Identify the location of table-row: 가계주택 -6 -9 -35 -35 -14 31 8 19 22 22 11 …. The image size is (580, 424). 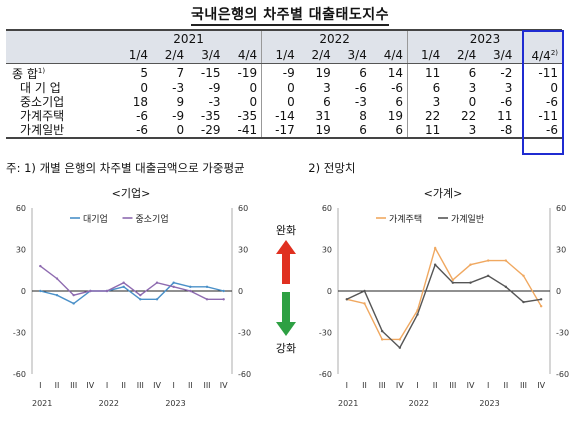
(284, 116).